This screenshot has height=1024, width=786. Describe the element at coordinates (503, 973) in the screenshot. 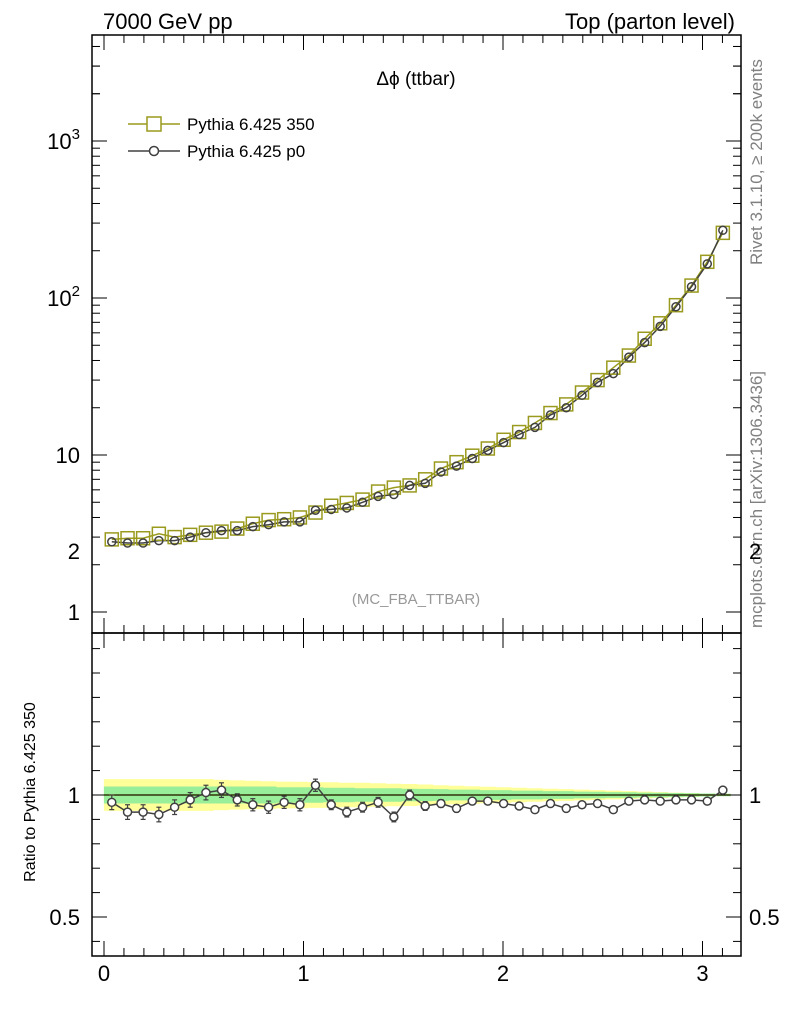

I see `x-tick-label: 2` at that location.